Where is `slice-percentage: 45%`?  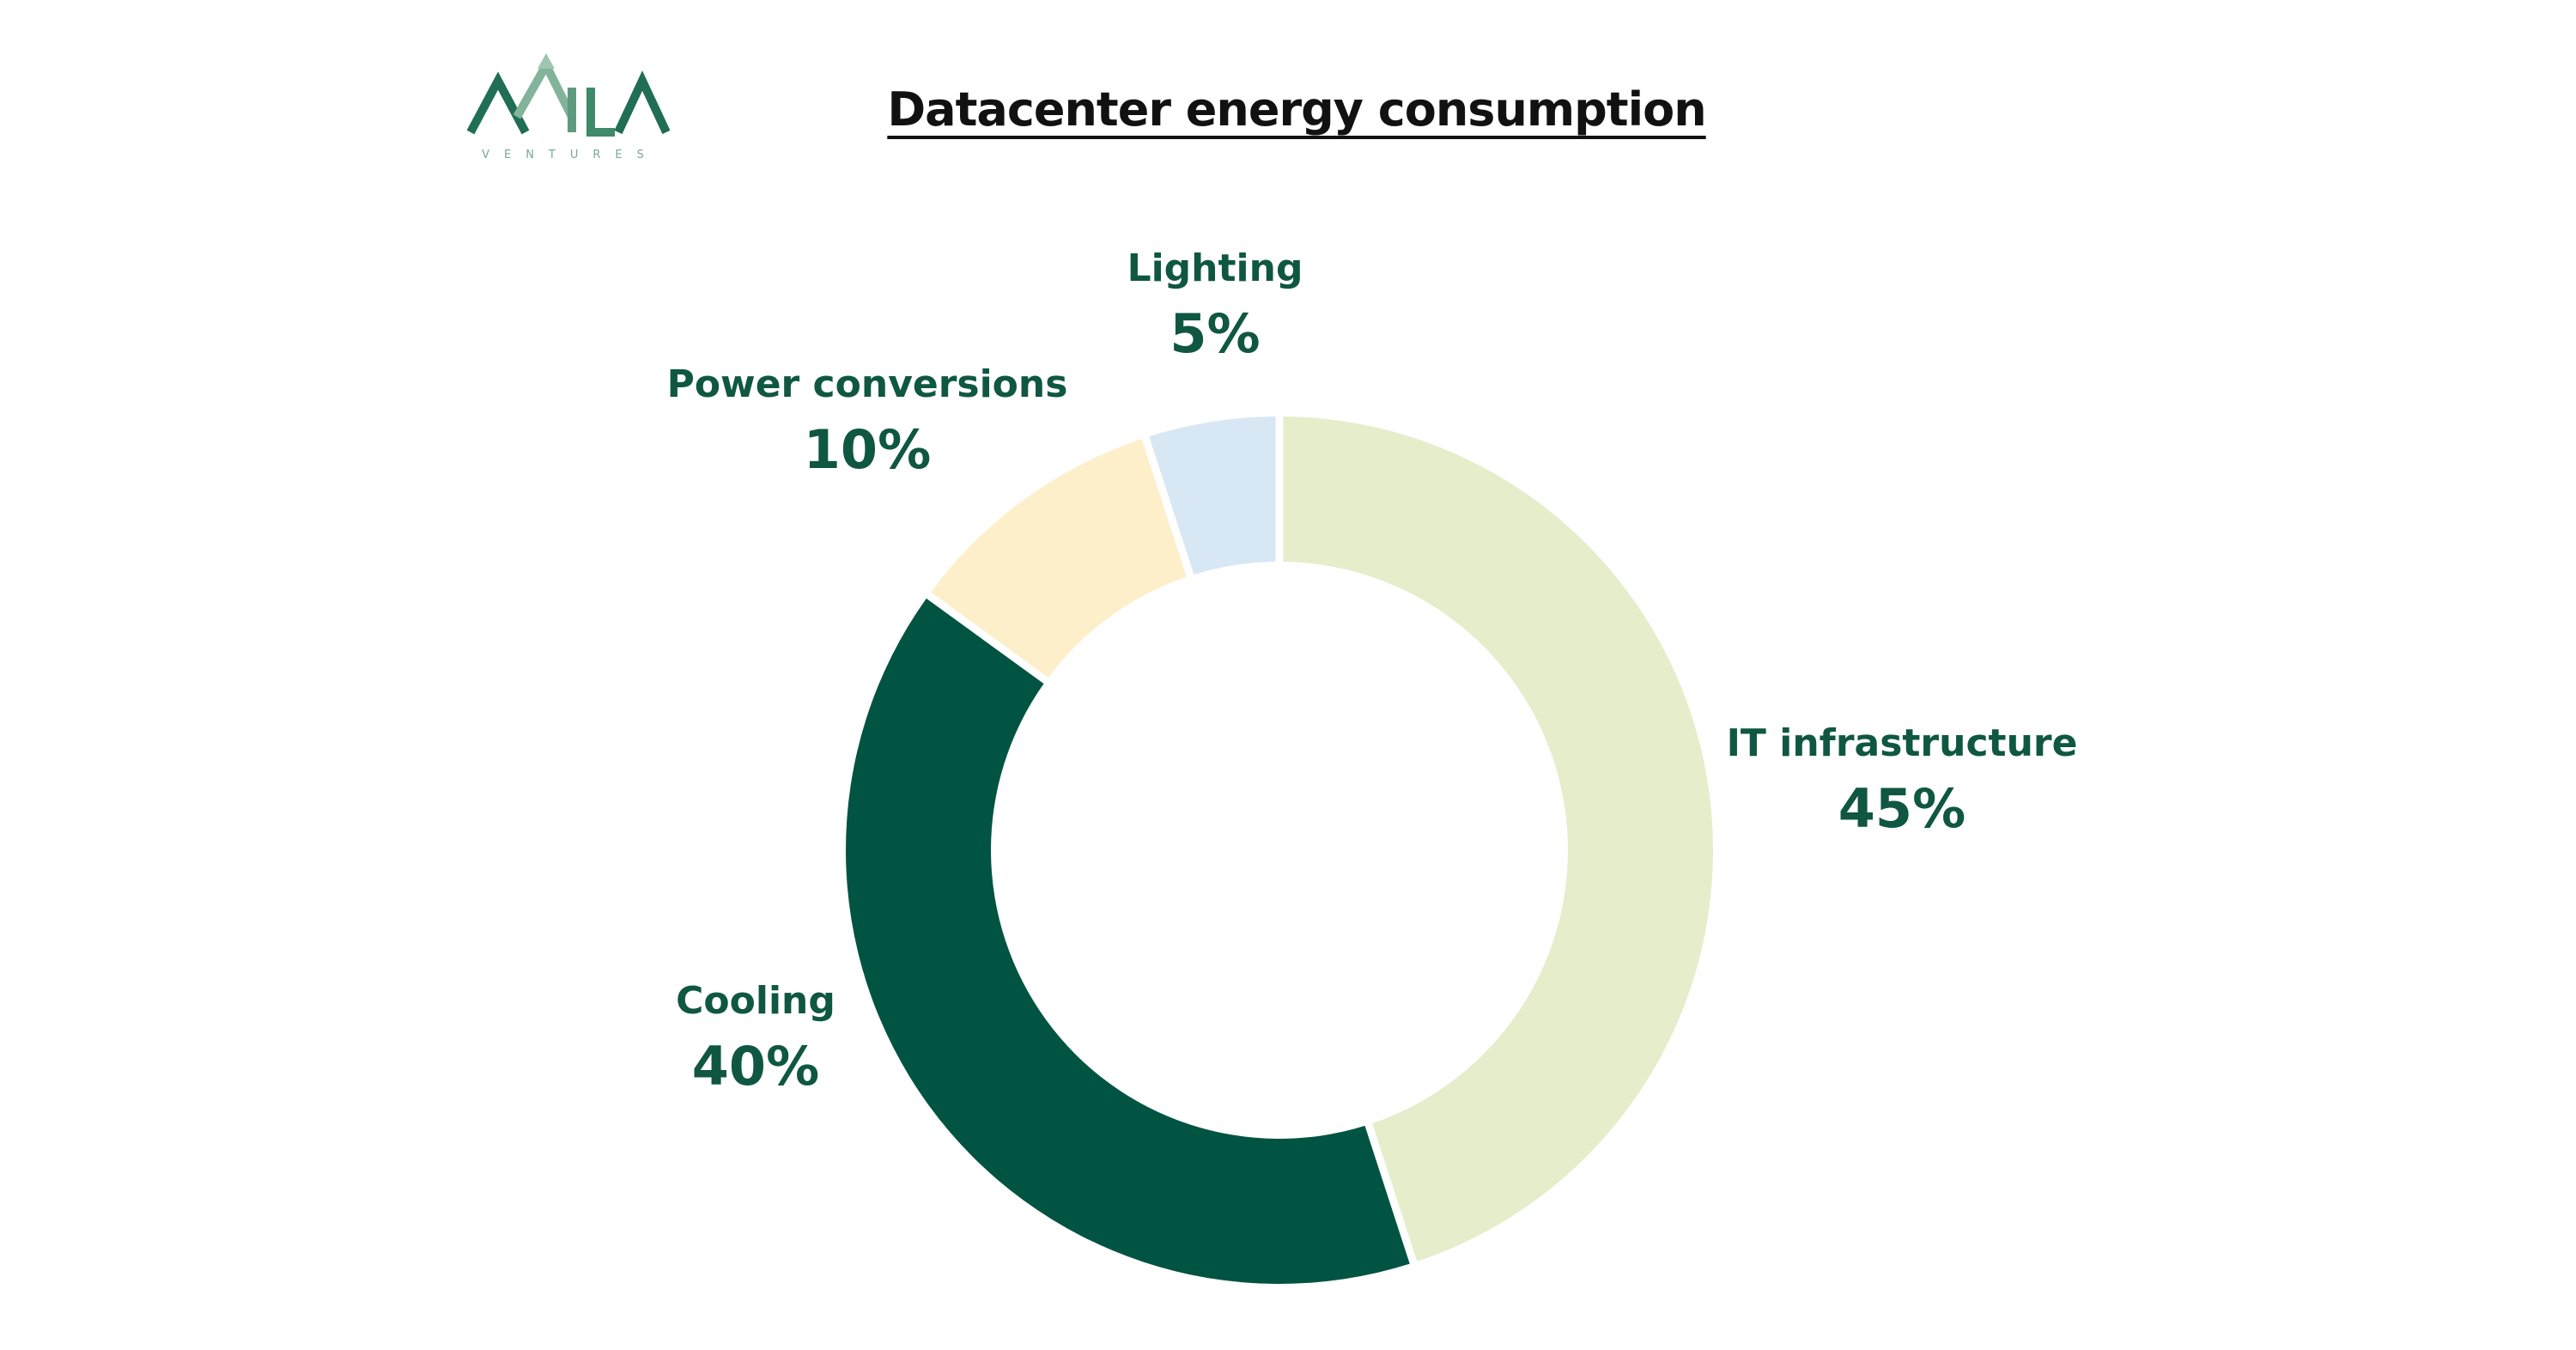 slice-percentage: 45% is located at coordinates (1902, 808).